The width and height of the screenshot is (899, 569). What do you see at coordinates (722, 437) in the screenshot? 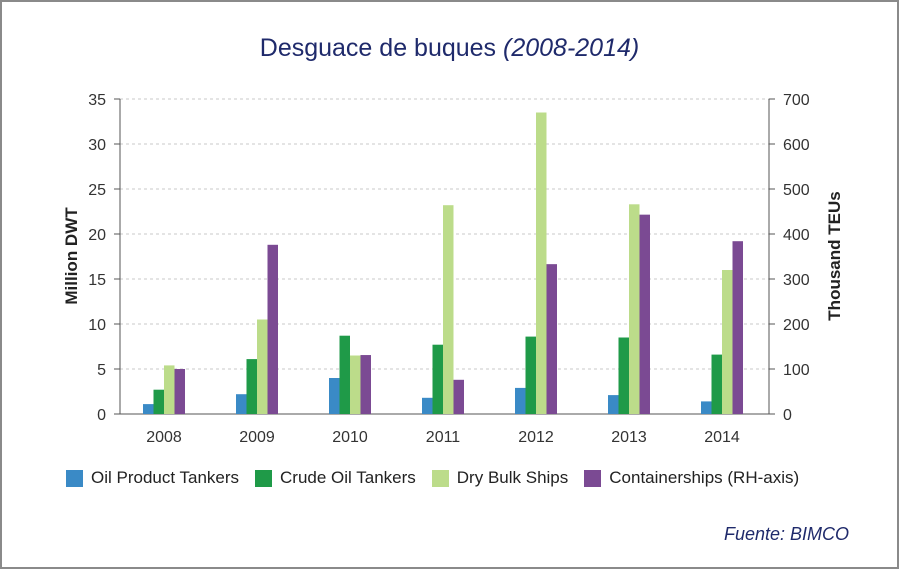
I see `x-axis-tick-label: 2014` at bounding box center [722, 437].